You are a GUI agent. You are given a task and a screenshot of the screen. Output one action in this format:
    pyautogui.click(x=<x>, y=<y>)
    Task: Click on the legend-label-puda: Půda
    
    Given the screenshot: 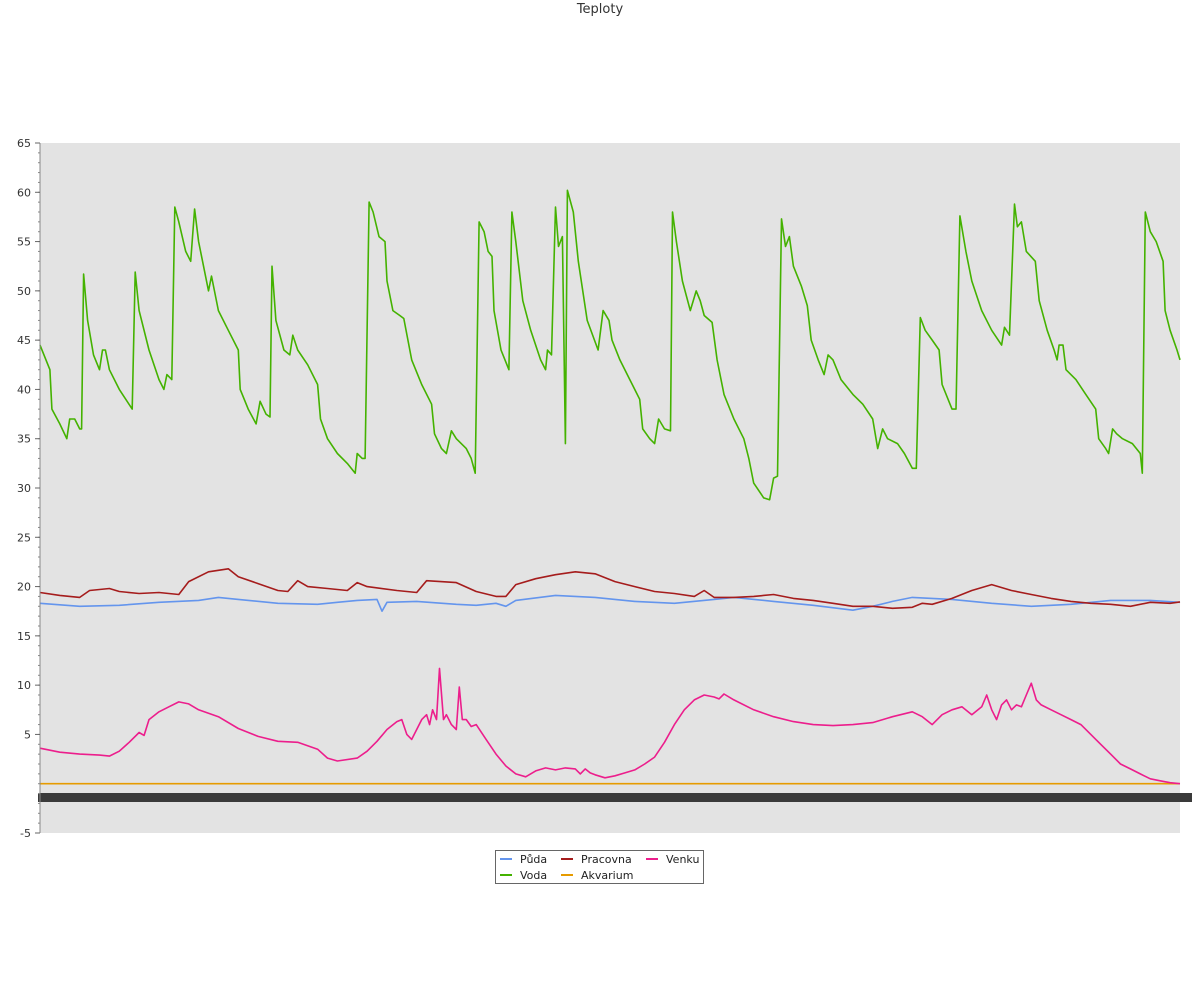 What is the action you would take?
    pyautogui.click(x=534, y=859)
    